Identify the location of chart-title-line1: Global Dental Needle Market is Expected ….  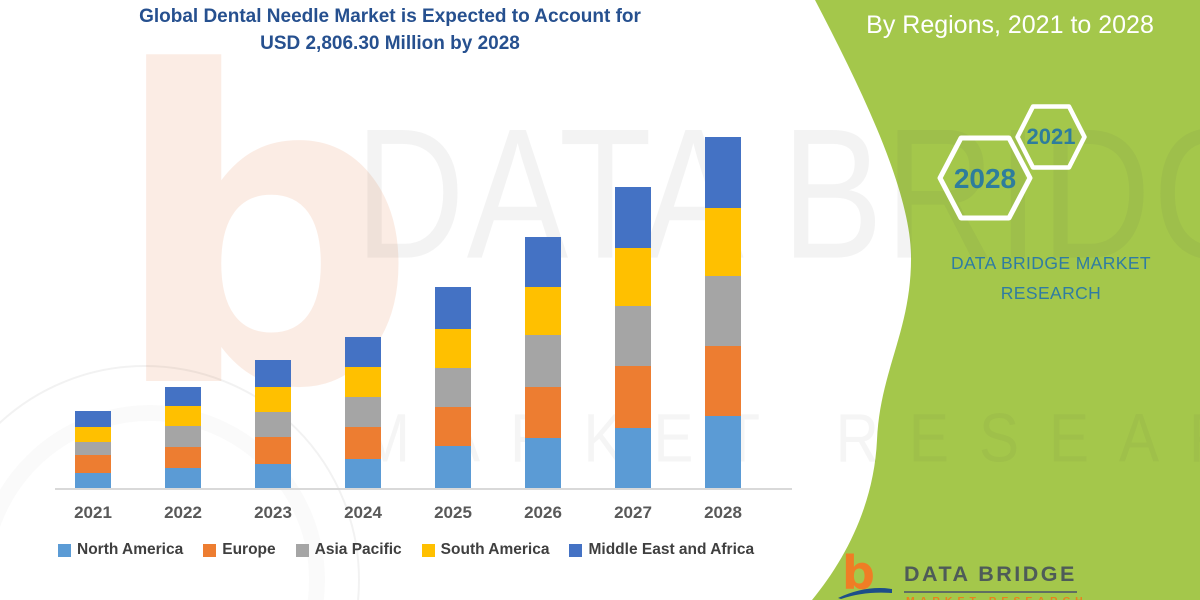
(390, 16).